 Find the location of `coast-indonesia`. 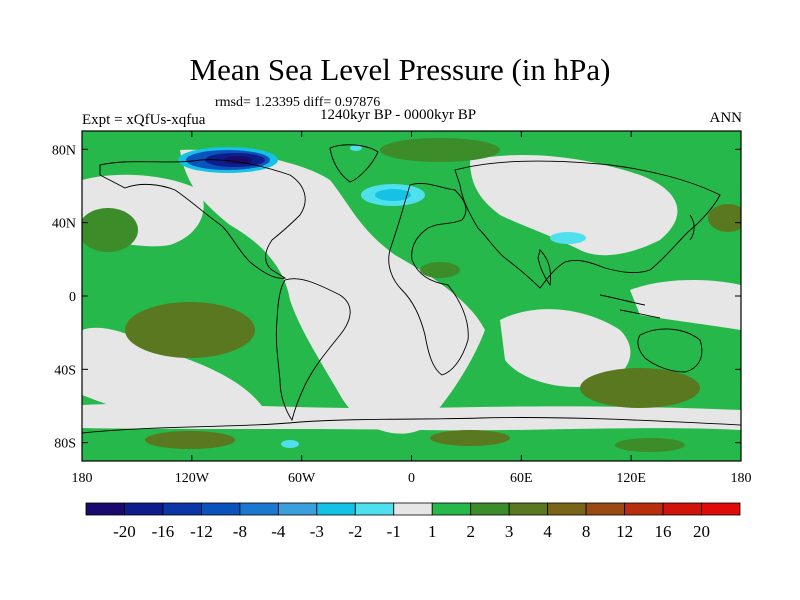

coast-indonesia is located at coordinates (630, 306).